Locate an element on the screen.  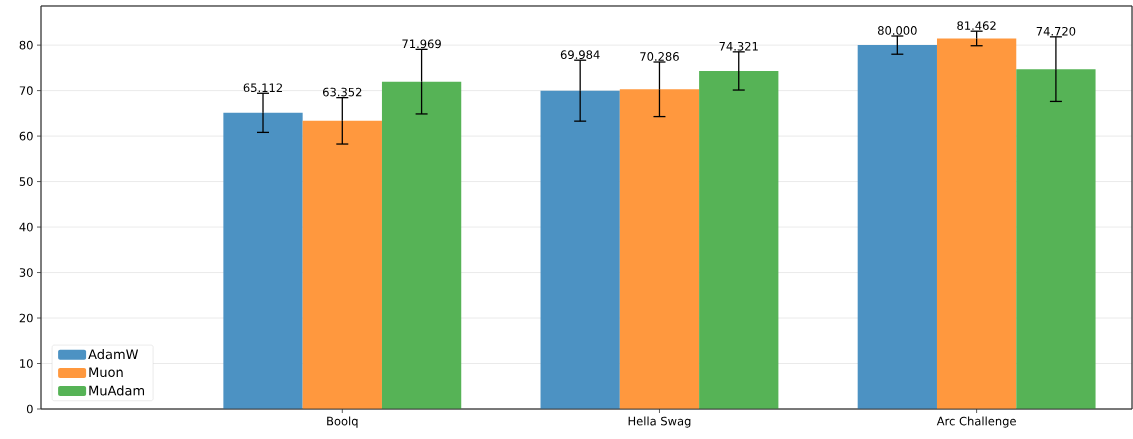
data-label: 80.000 is located at coordinates (897, 30).